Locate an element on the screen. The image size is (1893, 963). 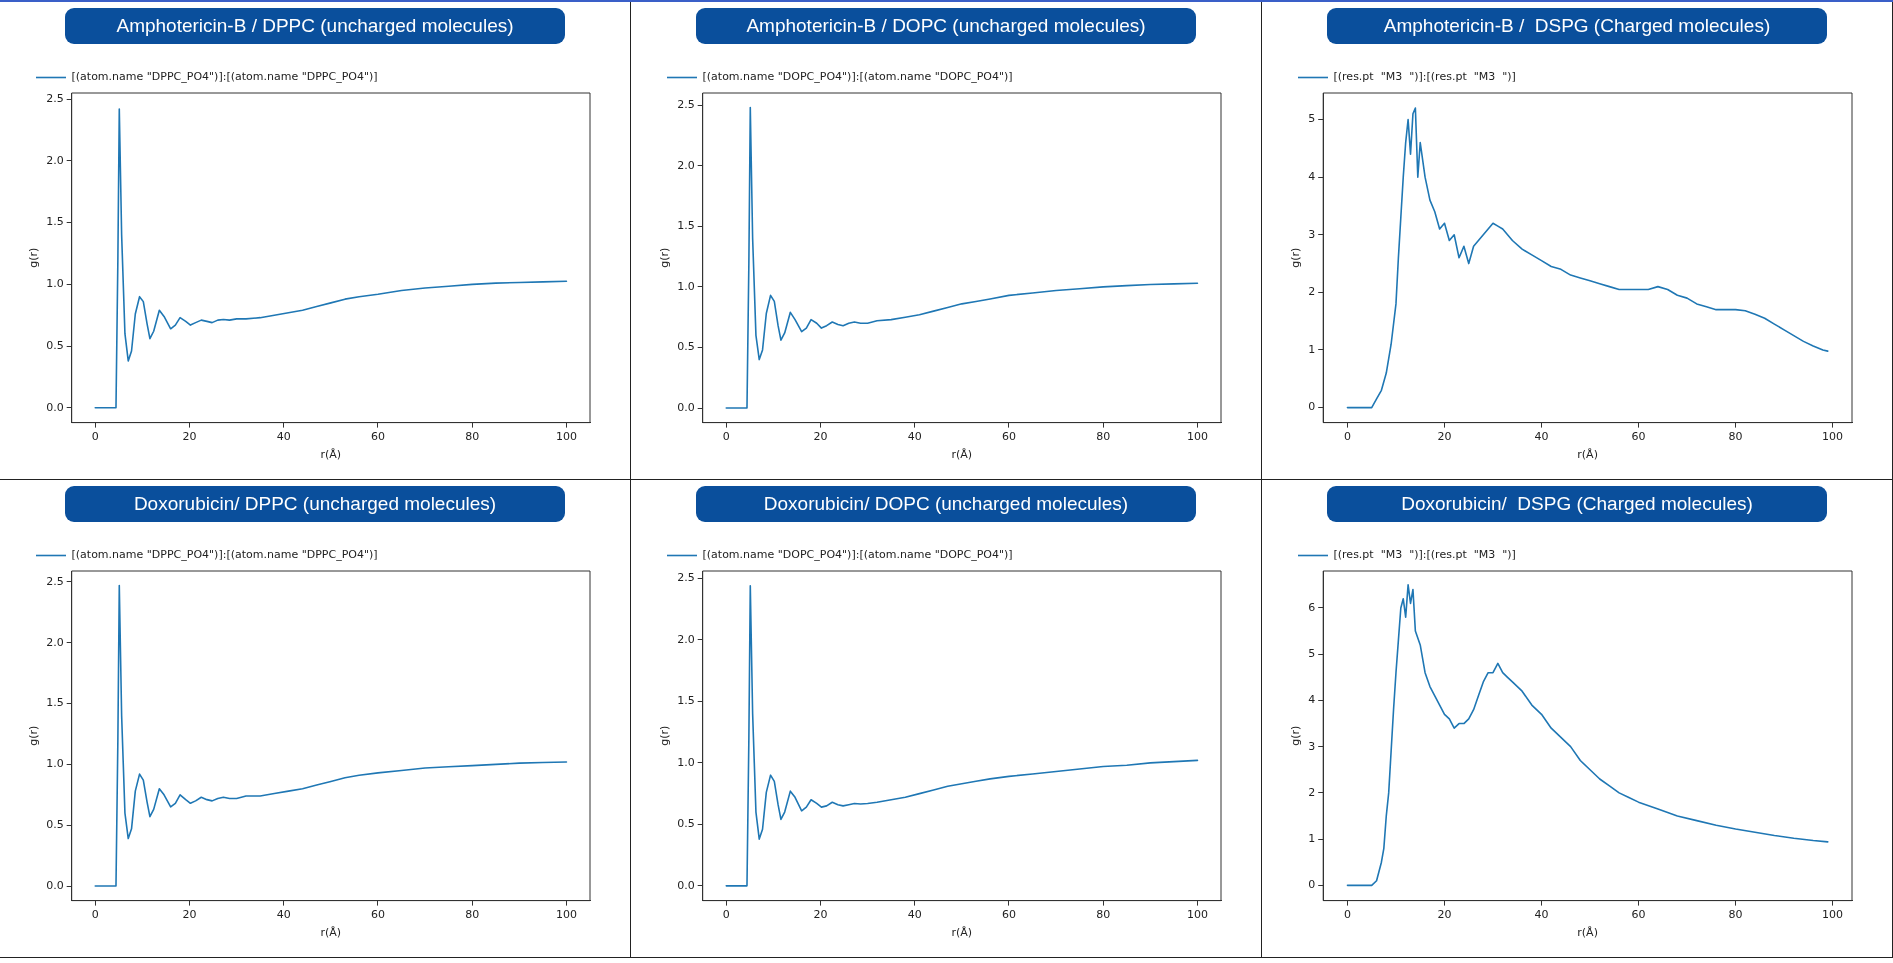
chart-title: Amphotericin-B / DPPC (uncharged molecules) is located at coordinates (315, 26).